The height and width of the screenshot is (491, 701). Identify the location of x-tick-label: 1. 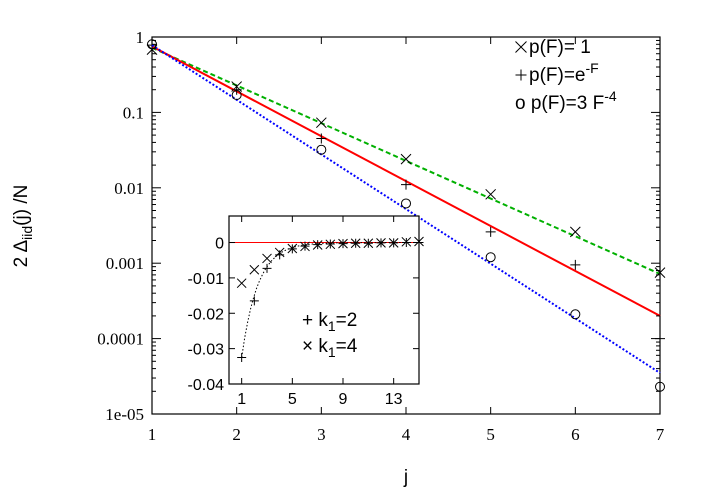
(152, 434).